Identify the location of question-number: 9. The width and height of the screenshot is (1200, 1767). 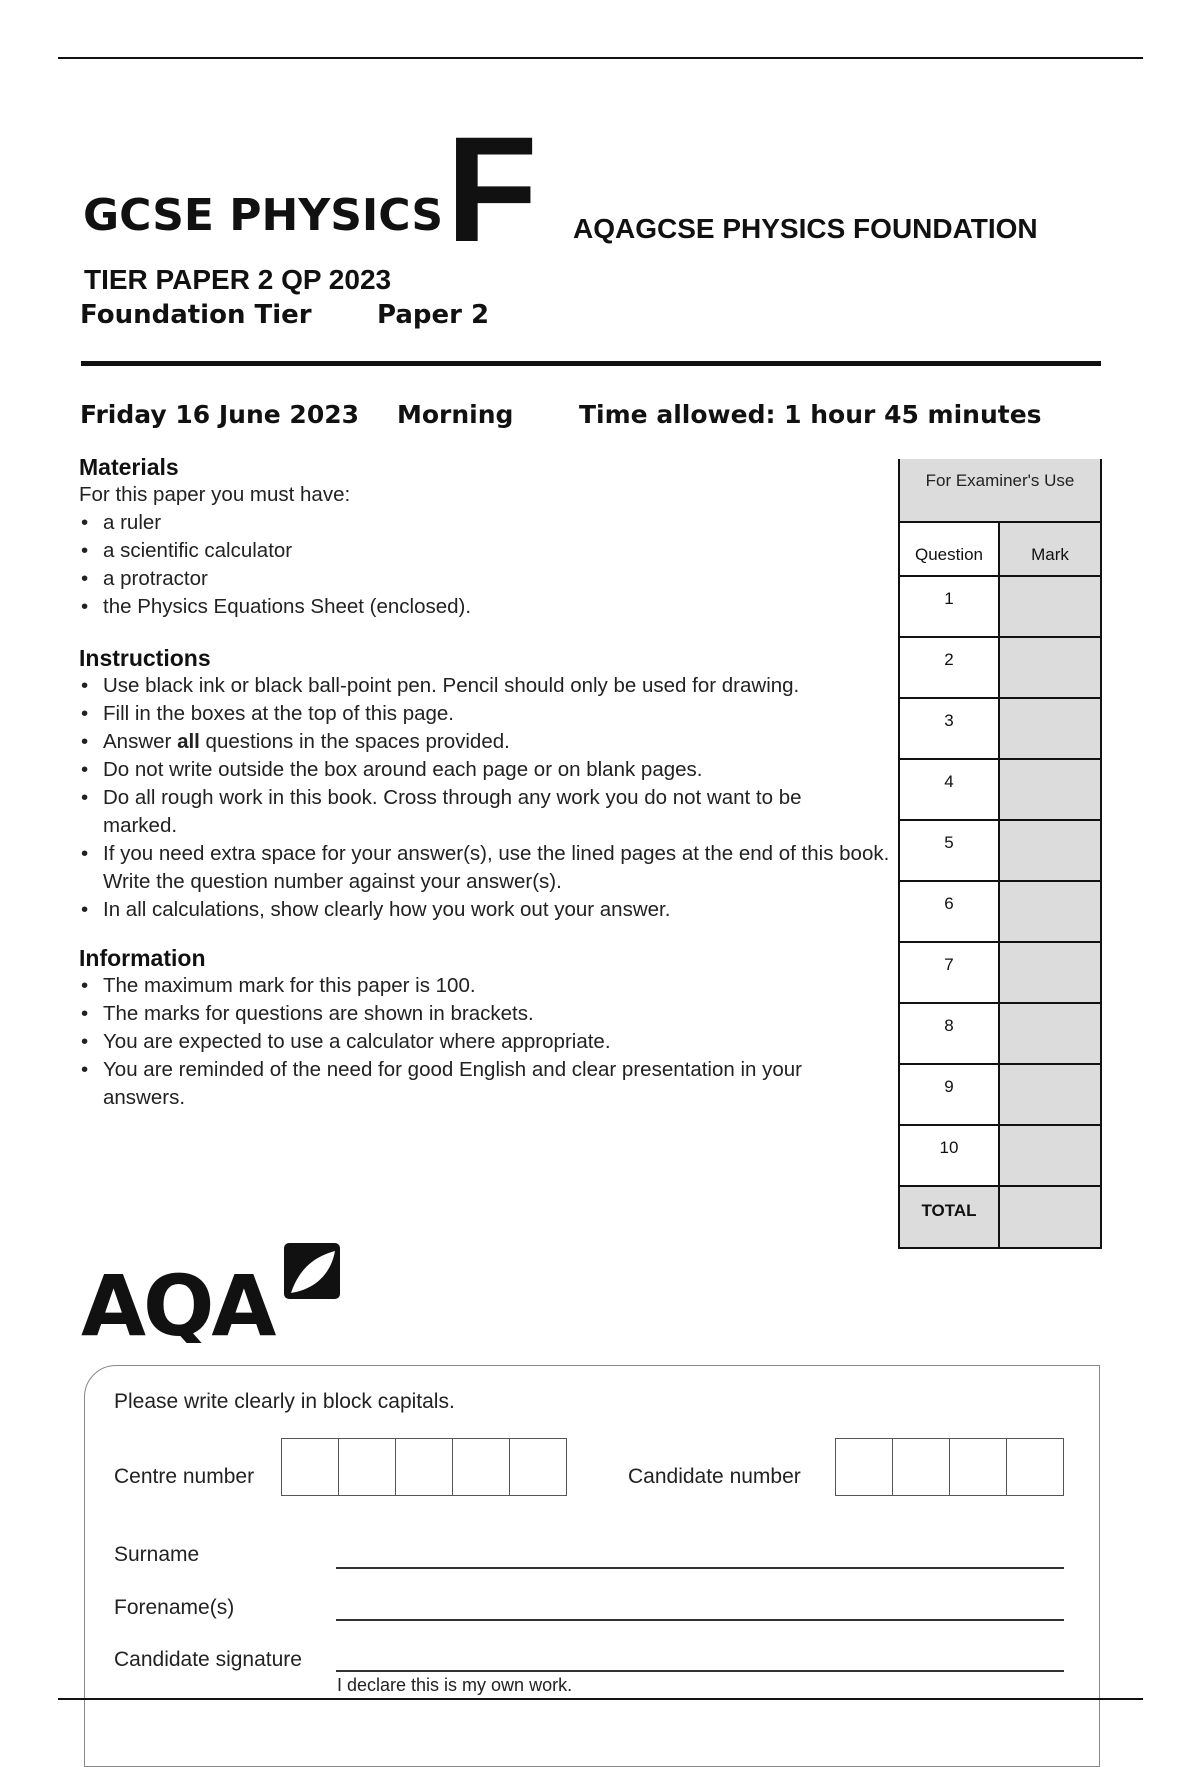
(950, 1094).